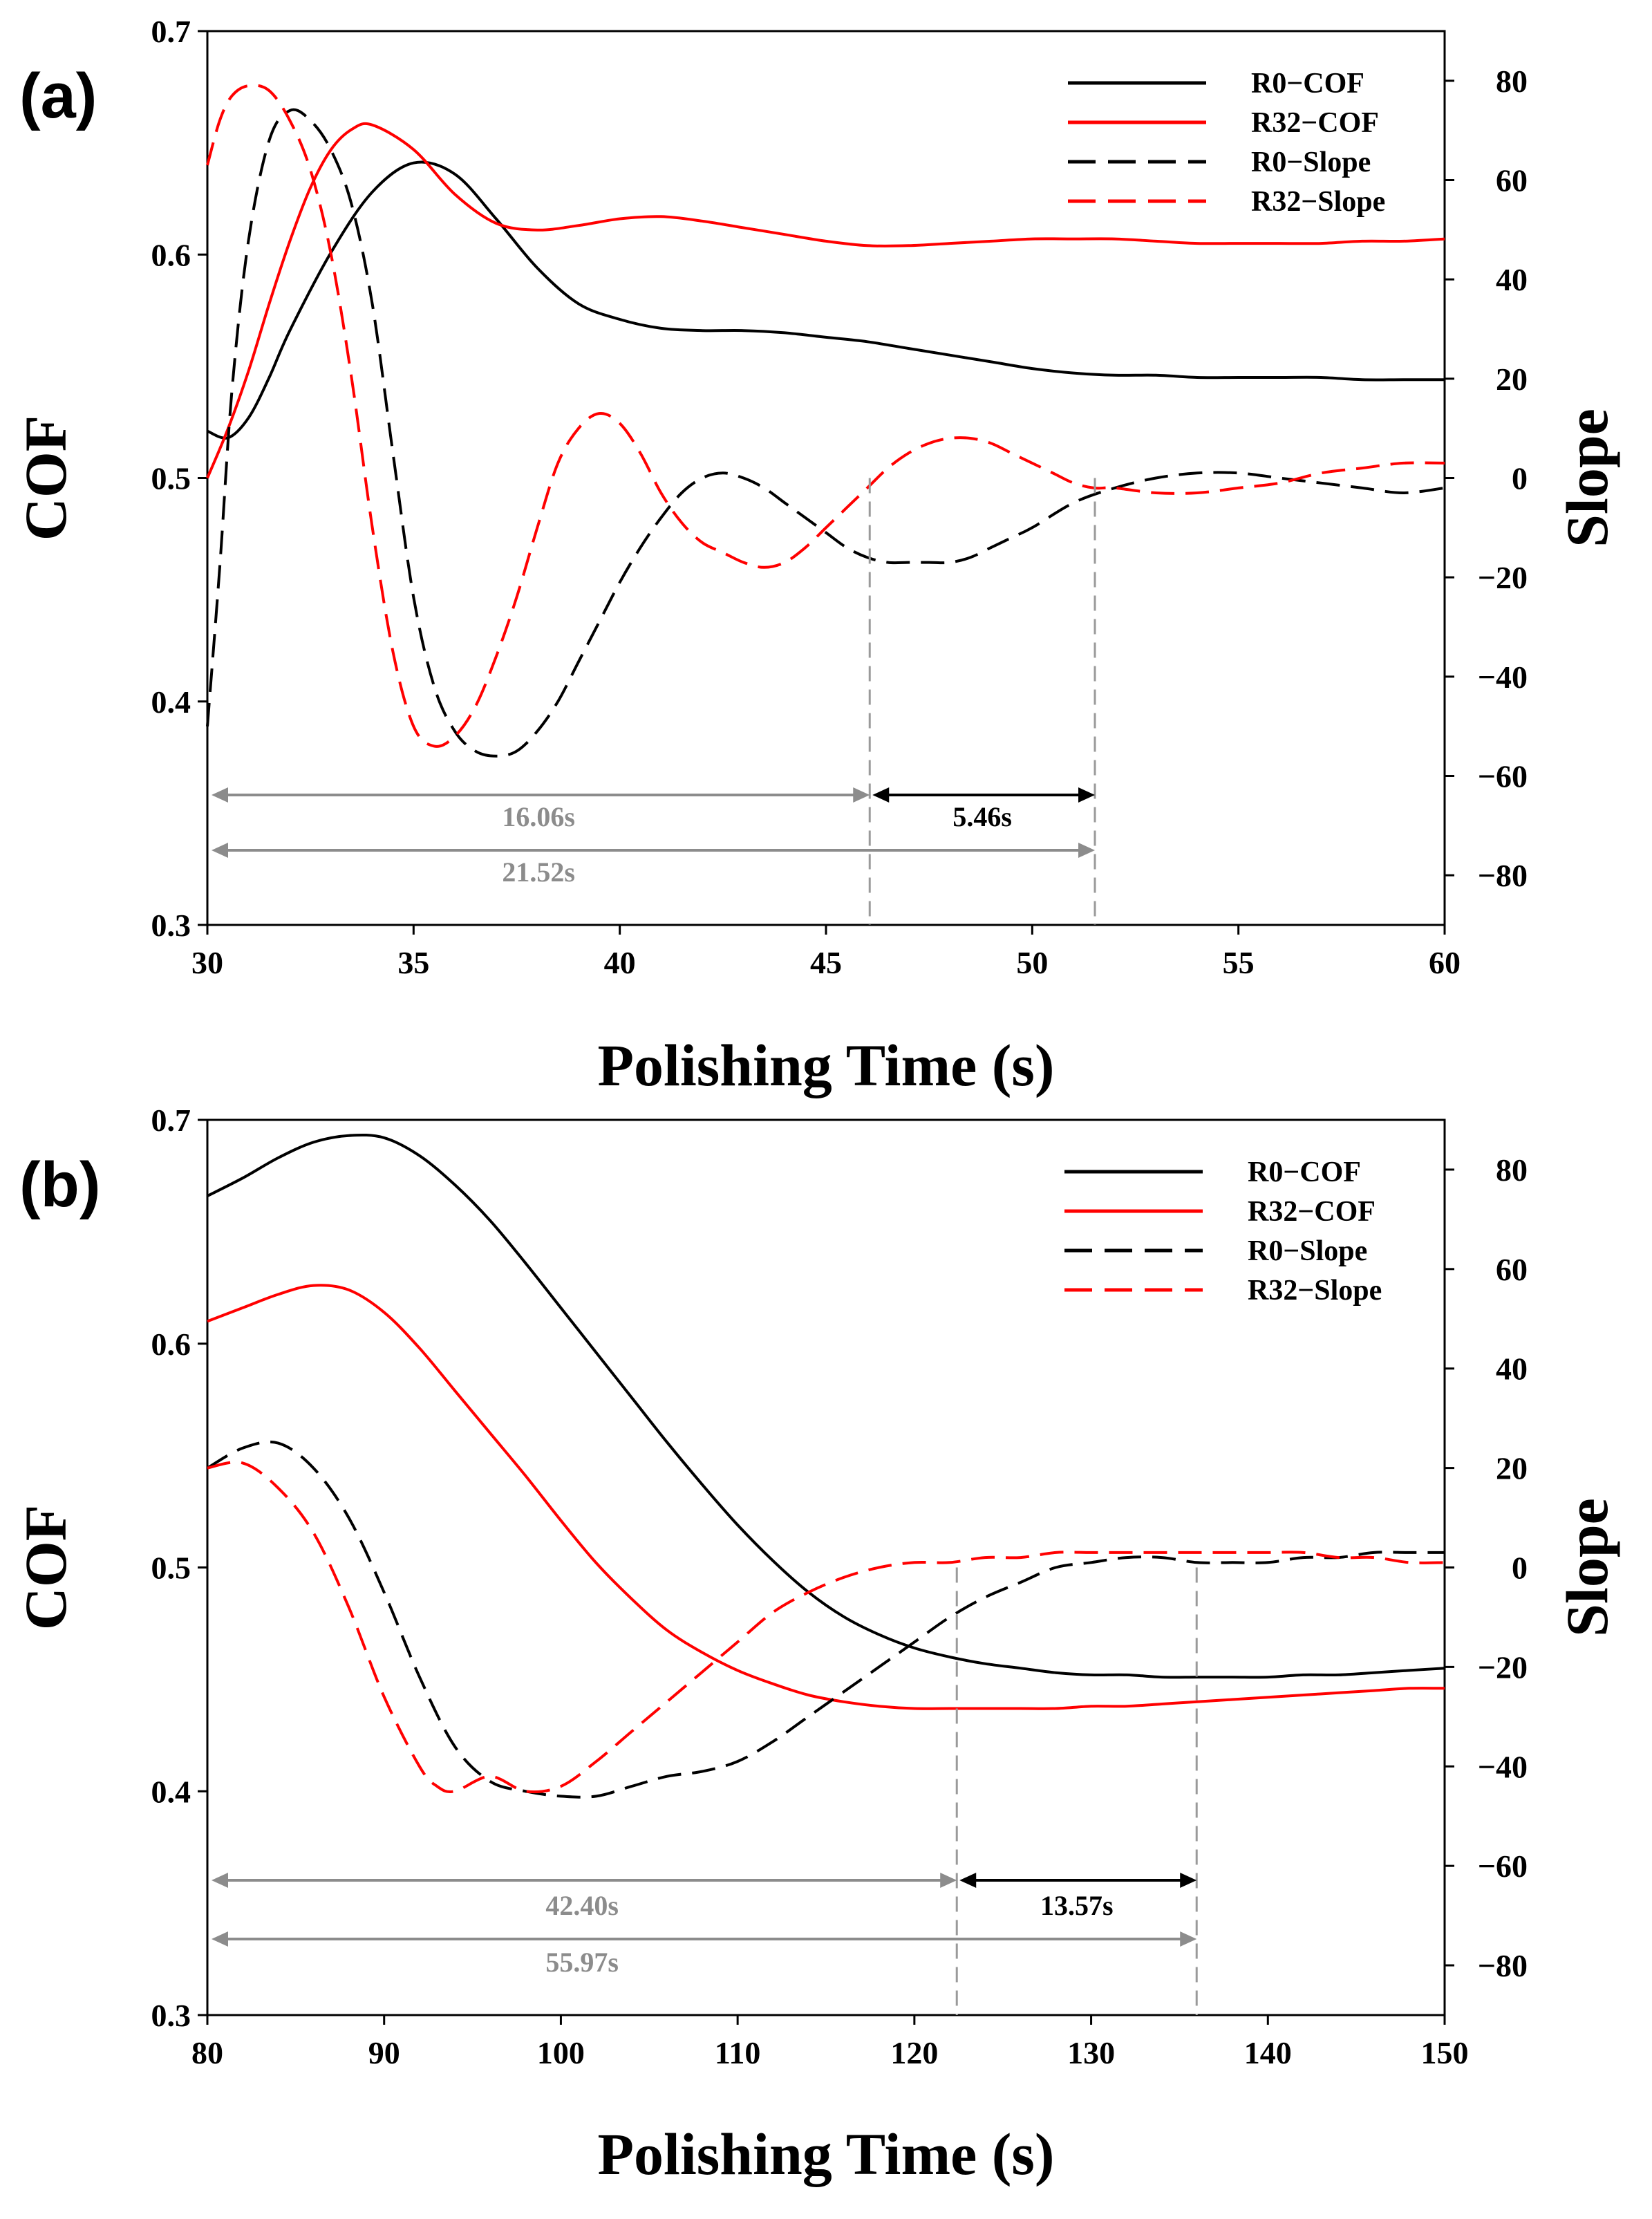 The image size is (1652, 2219). Describe the element at coordinates (1087, 850) in the screenshot. I see `panel-a-arrow-total-head-right` at that location.